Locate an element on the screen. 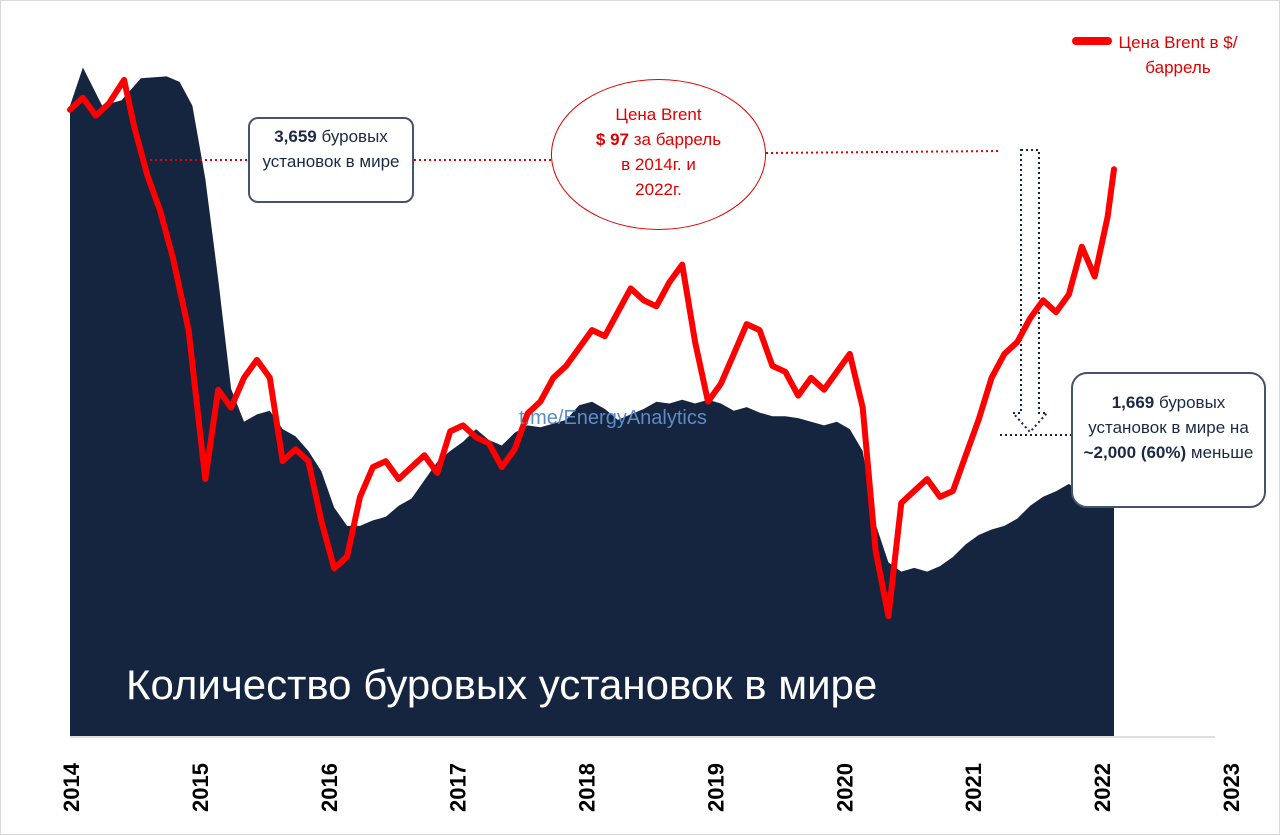 This screenshot has width=1280, height=835. rigs-2022-value: 1,669 is located at coordinates (1133, 402).